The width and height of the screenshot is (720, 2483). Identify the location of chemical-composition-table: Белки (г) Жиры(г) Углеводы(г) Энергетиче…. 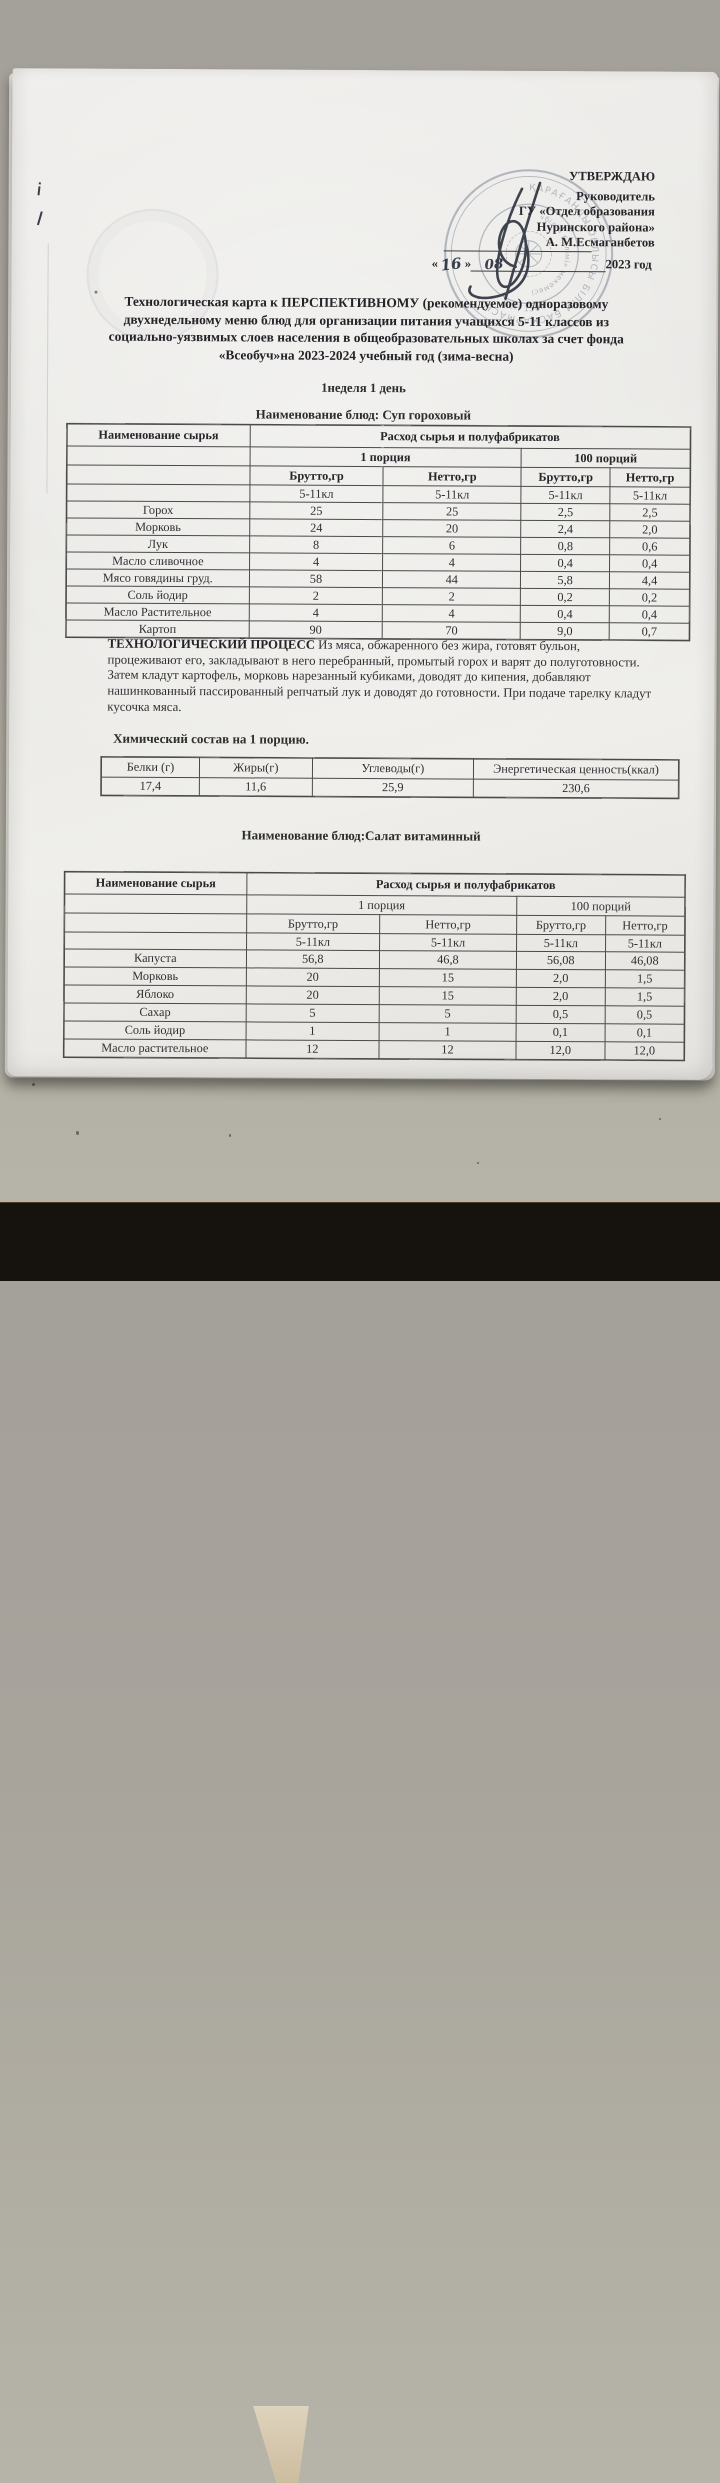
(390, 778).